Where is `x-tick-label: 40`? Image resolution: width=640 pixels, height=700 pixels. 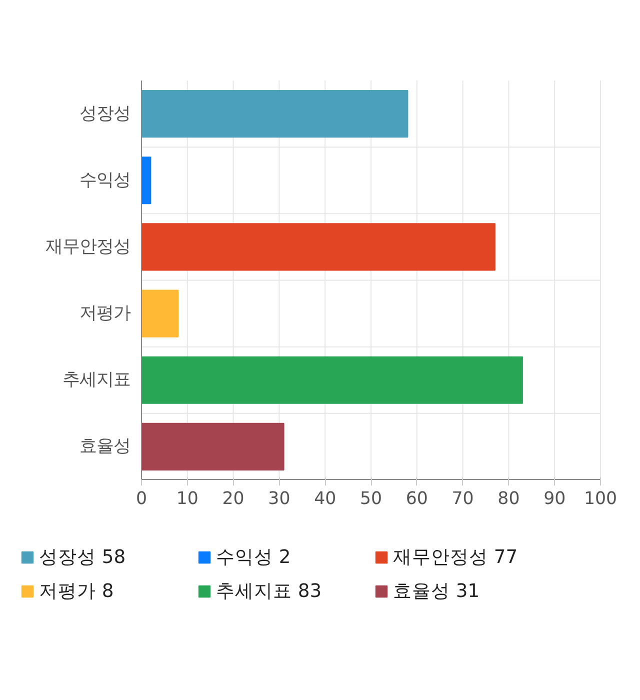
x-tick-label: 40 is located at coordinates (325, 498).